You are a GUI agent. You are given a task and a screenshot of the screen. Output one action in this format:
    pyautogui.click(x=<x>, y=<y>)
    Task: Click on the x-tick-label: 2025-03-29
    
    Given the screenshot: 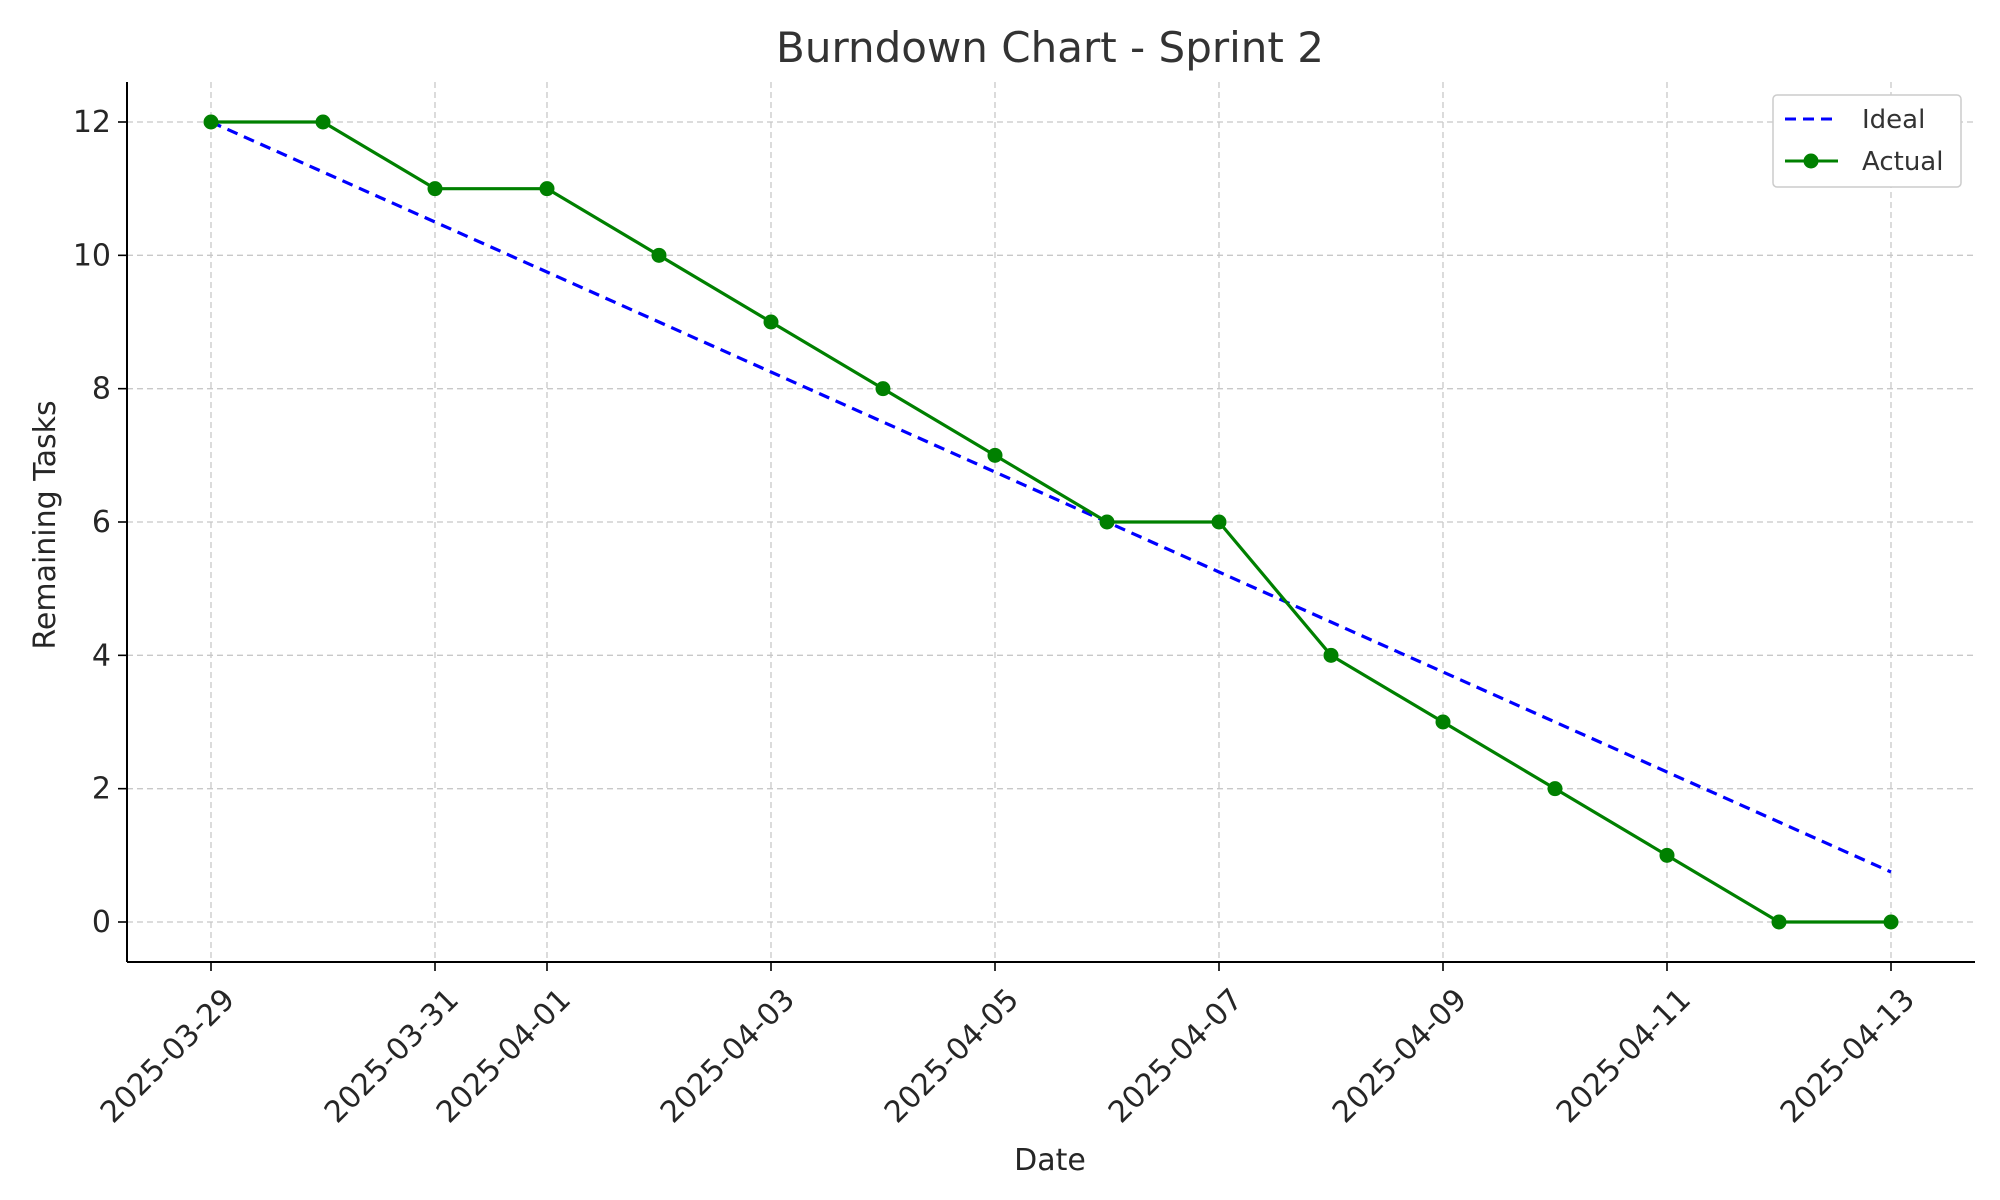 What is the action you would take?
    pyautogui.click(x=168, y=1056)
    